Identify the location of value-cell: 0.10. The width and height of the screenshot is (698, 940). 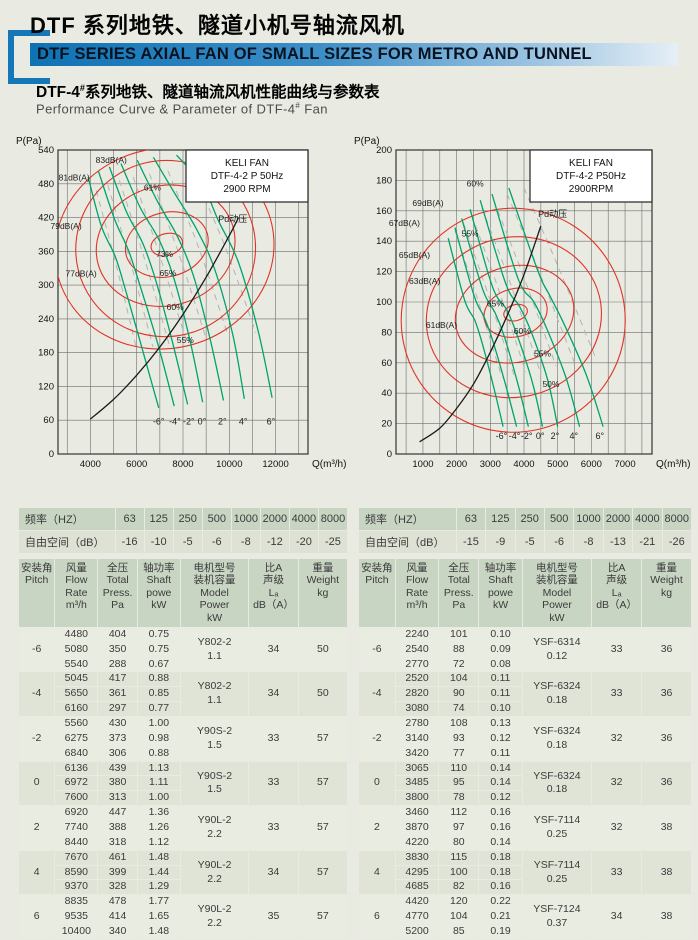
(500, 709).